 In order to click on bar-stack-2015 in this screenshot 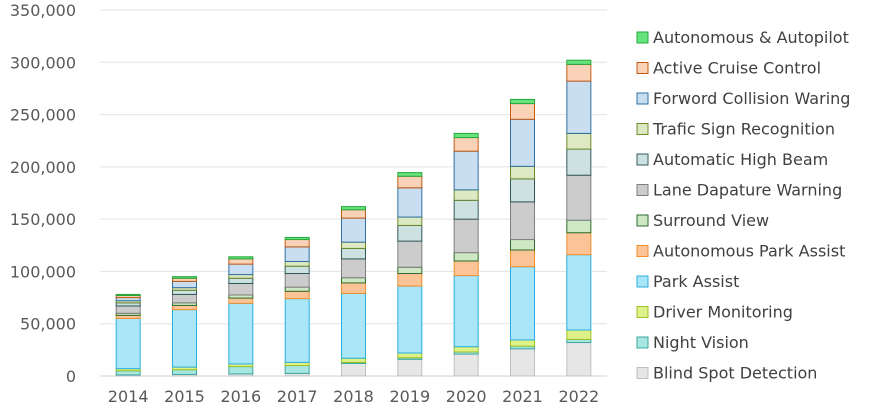, I will do `click(184, 326)`.